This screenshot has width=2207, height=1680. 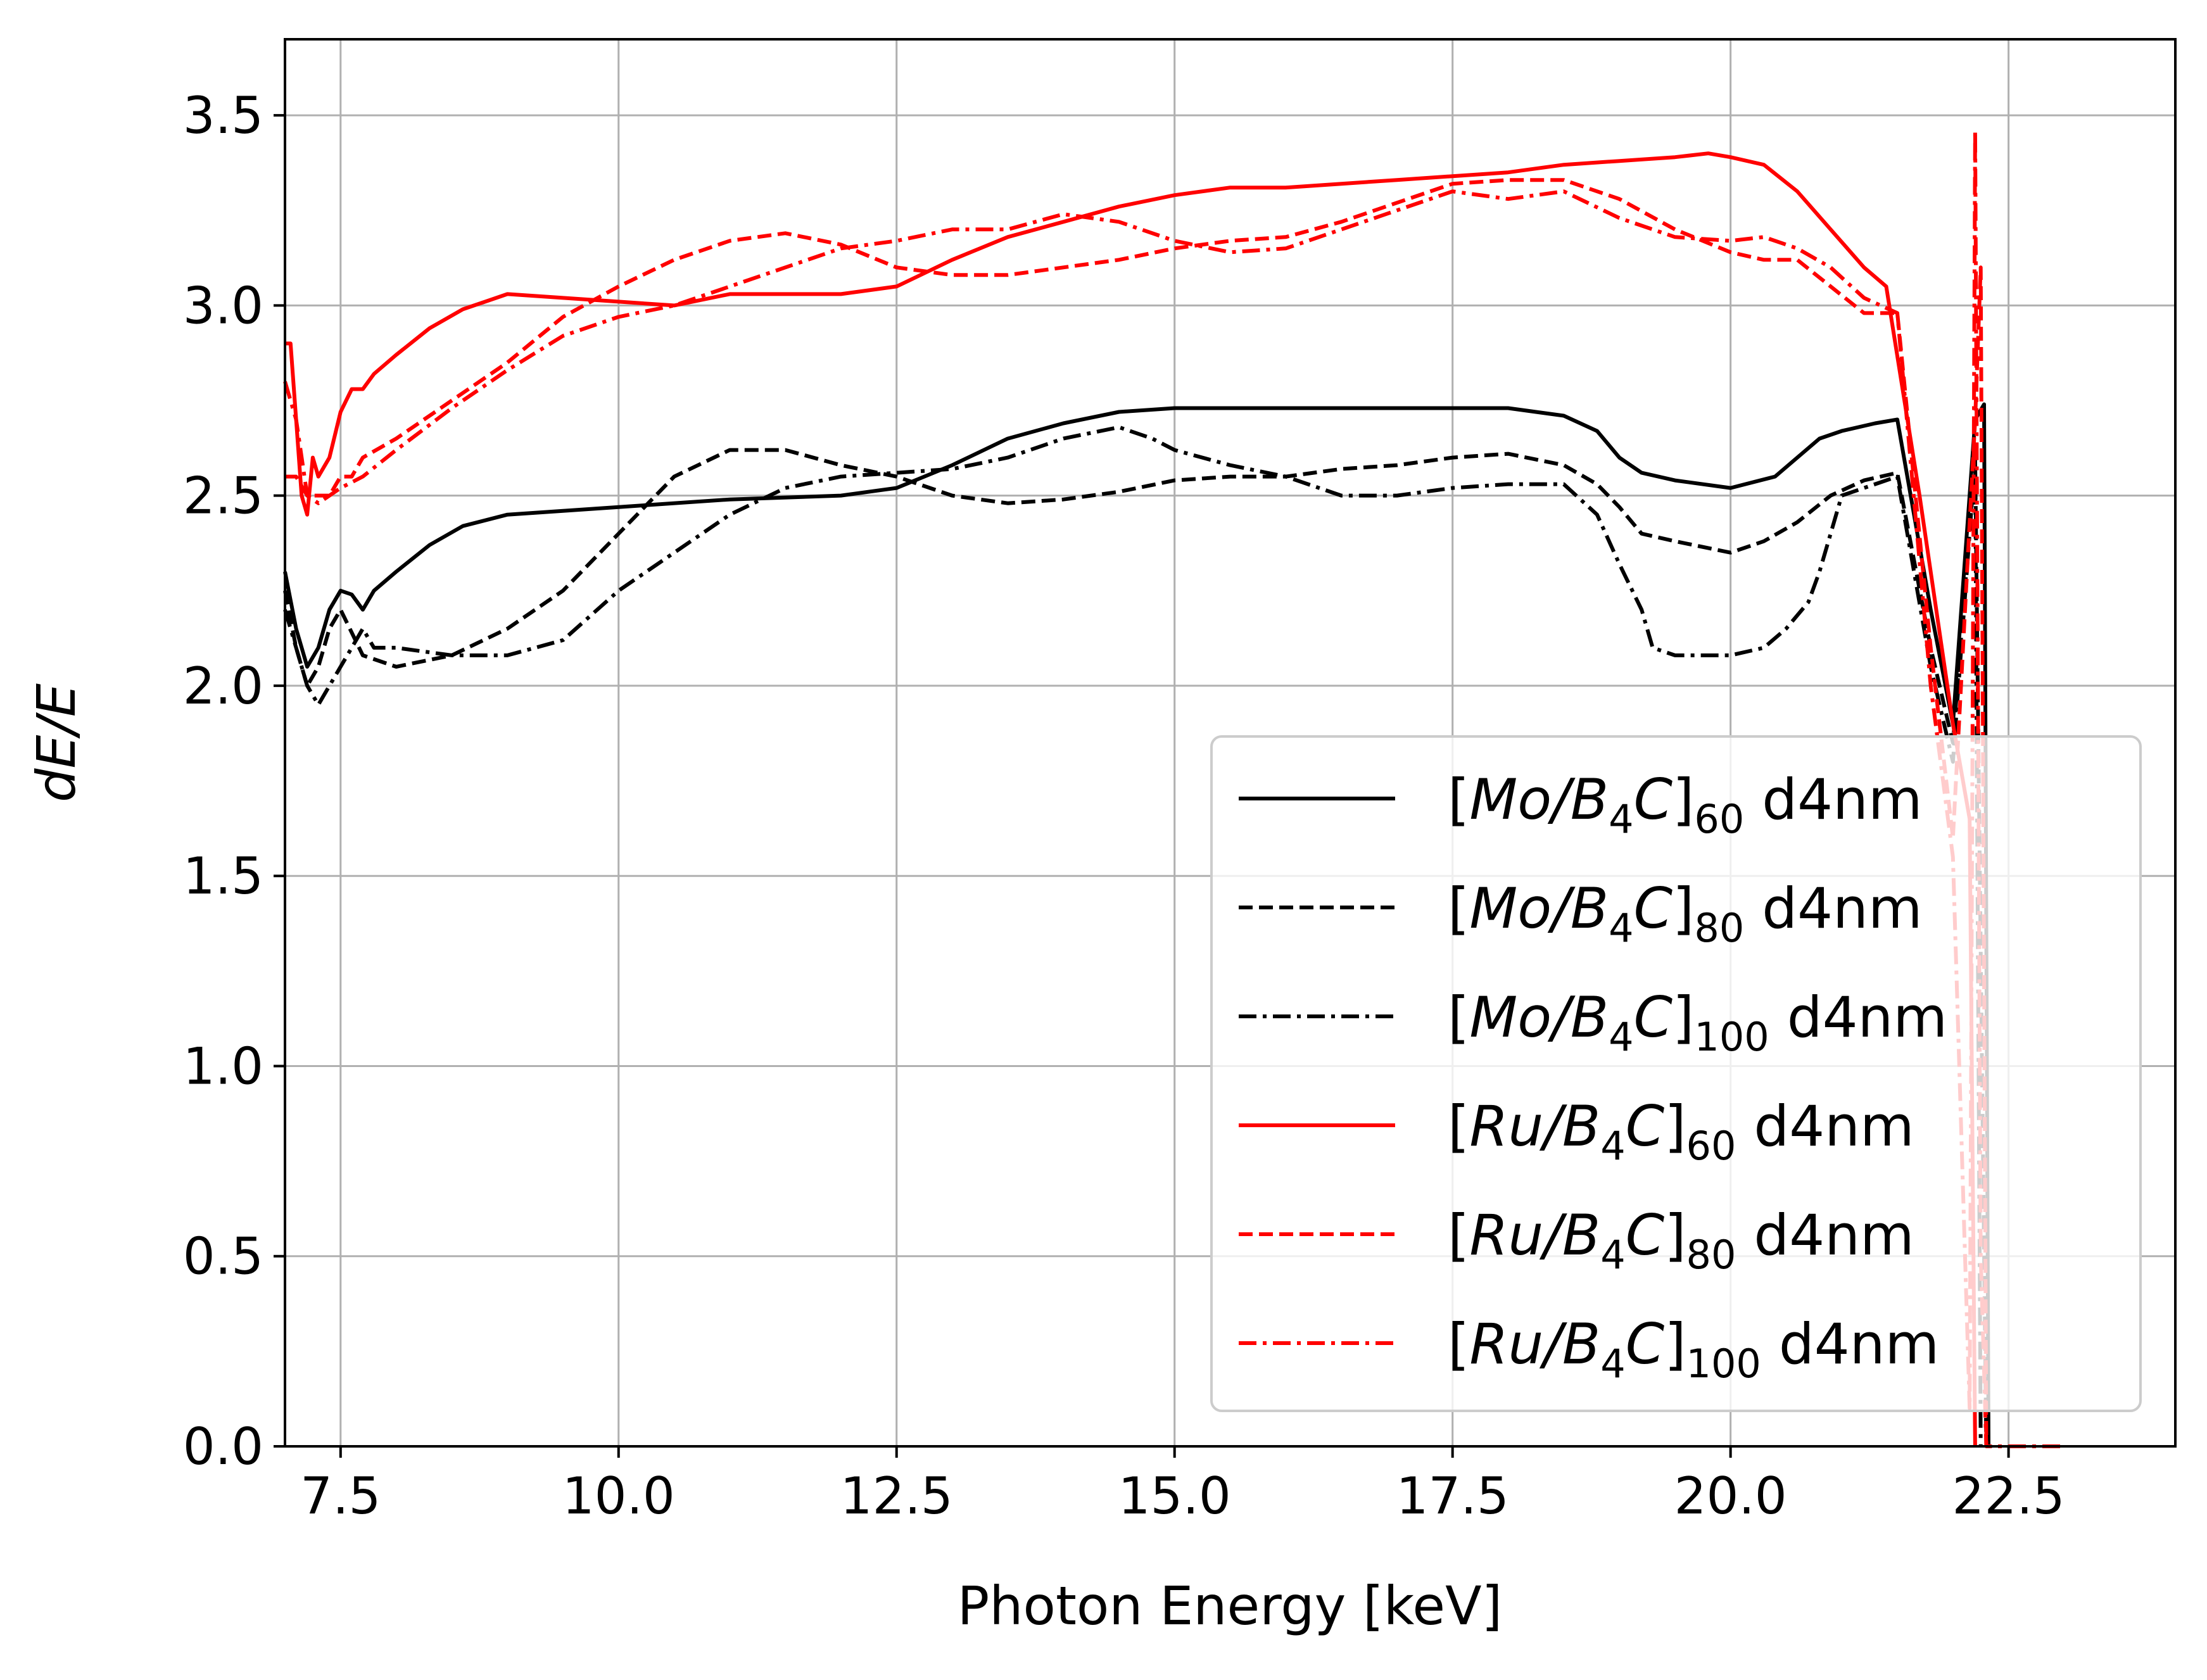 What do you see at coordinates (56, 742) in the screenshot?
I see `y-axis-label: dE/E` at bounding box center [56, 742].